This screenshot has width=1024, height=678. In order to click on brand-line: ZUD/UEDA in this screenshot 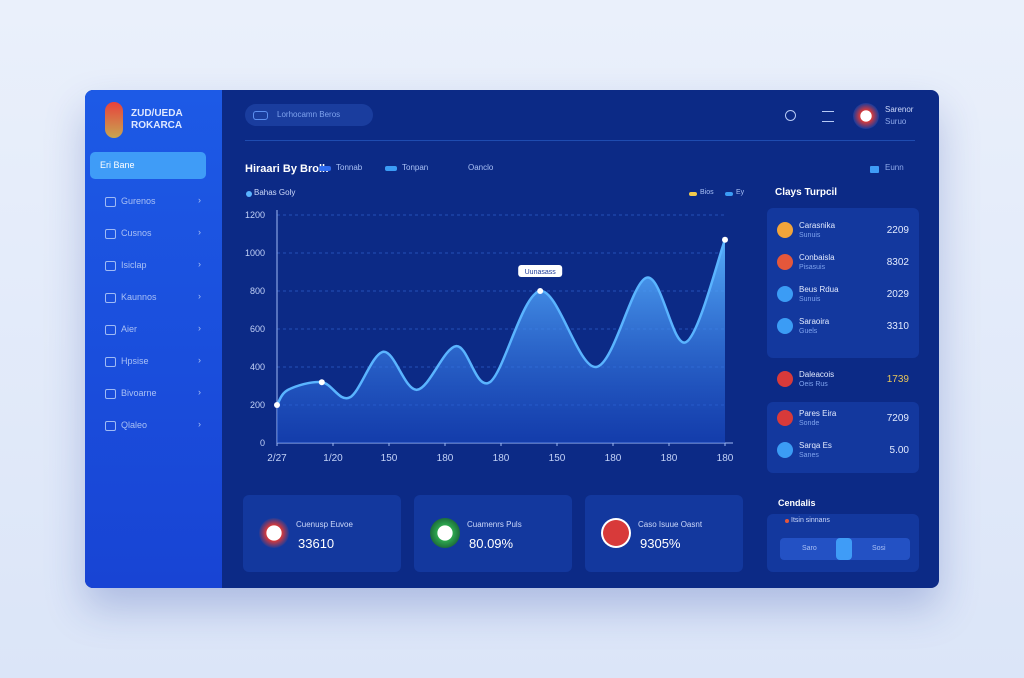, I will do `click(157, 113)`.